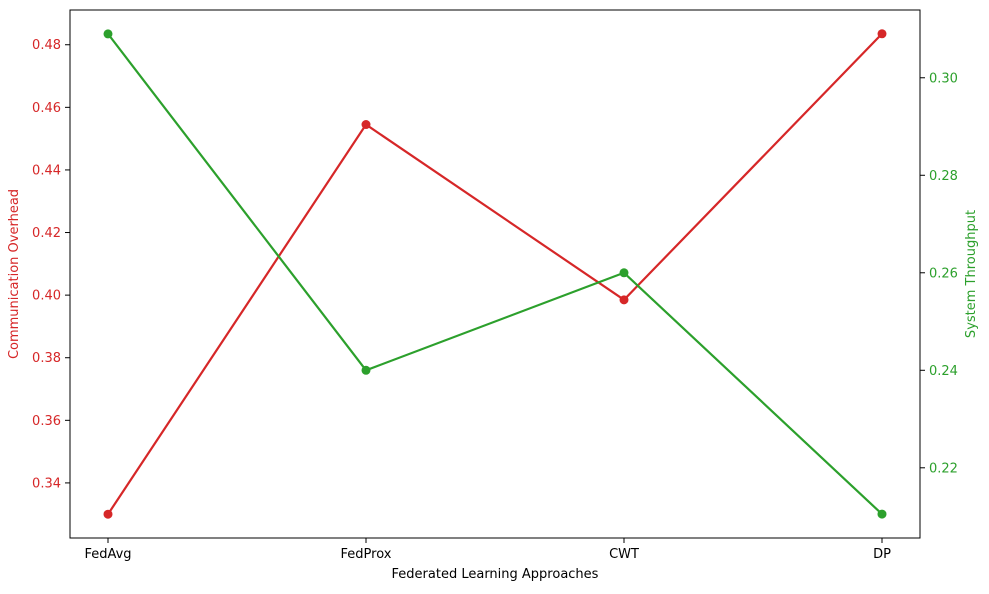  Describe the element at coordinates (46, 421) in the screenshot. I see `left-y-tick-label: 0.36` at that location.